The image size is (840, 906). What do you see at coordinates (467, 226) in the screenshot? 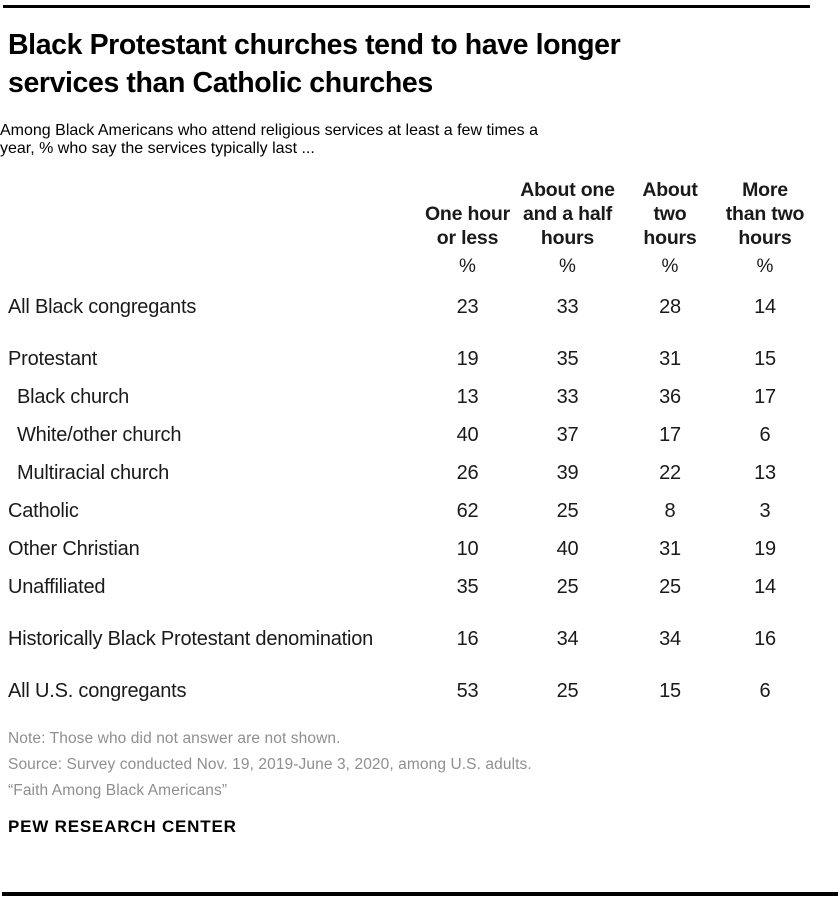
I see `column-header-one-hour-or-less: One hour or less` at bounding box center [467, 226].